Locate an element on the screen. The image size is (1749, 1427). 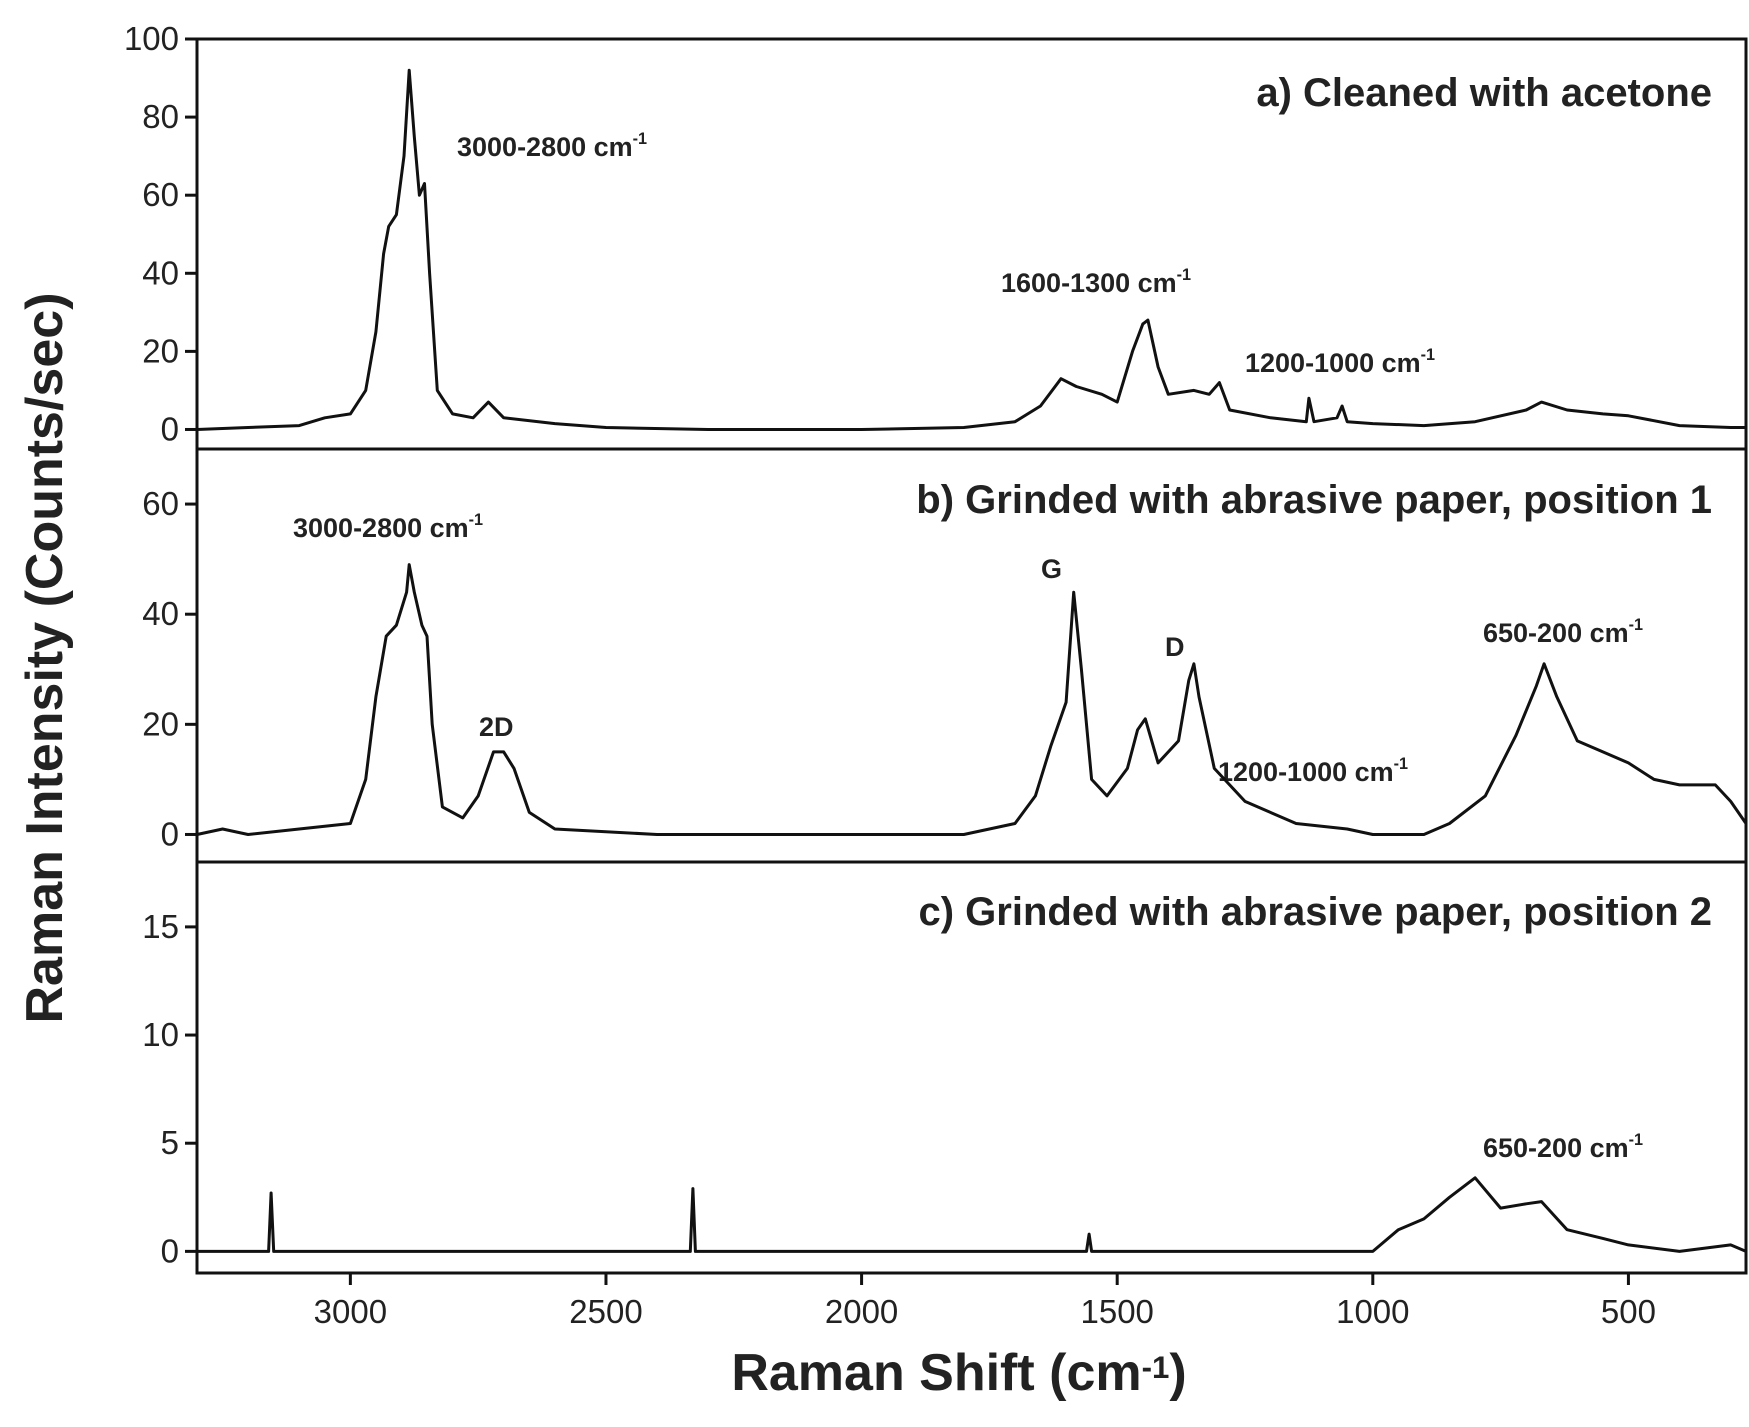
annotation: D is located at coordinates (1175, 647).